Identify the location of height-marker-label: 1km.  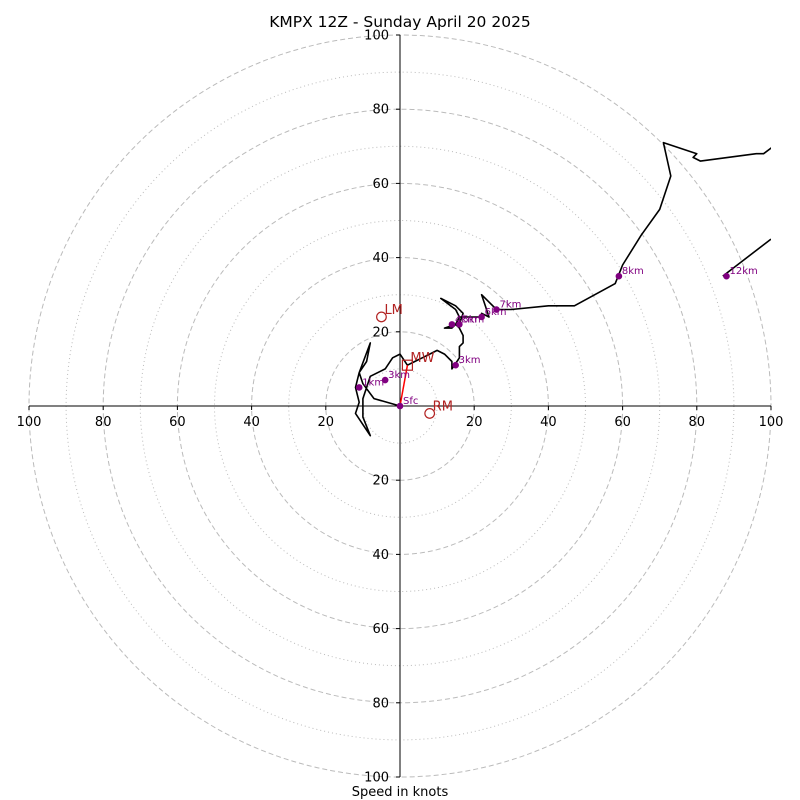
(373, 382).